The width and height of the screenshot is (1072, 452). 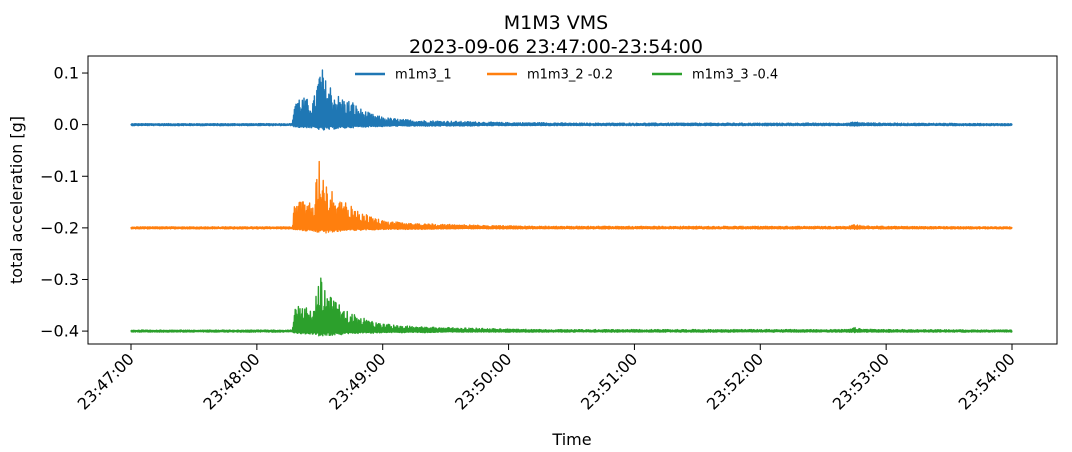 I want to click on x-tick-label: 23:47:00, so click(x=106, y=381).